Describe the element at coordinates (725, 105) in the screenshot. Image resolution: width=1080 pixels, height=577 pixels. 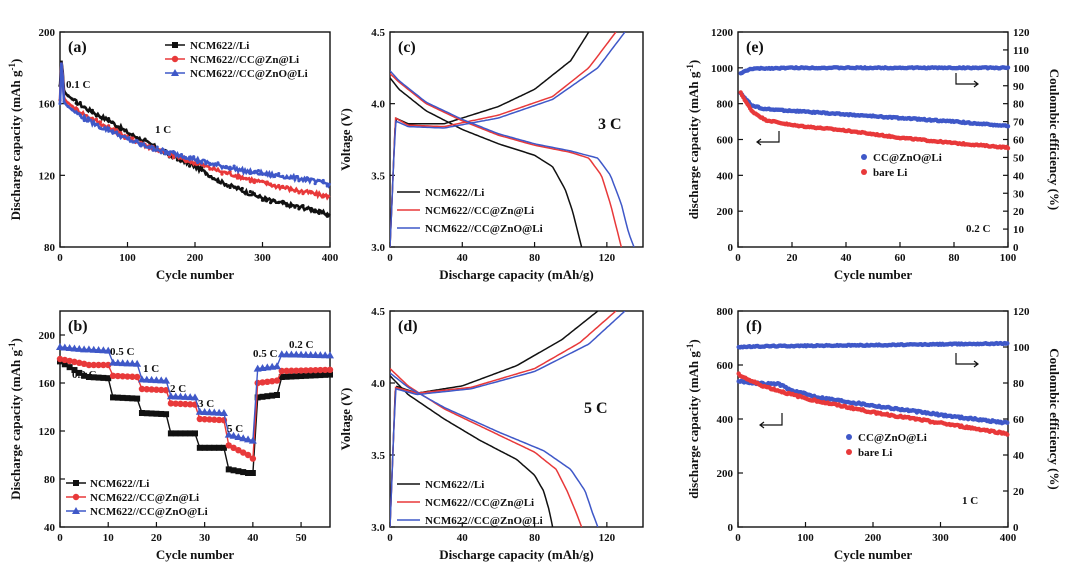
I see `y-tick-label: 800` at that location.